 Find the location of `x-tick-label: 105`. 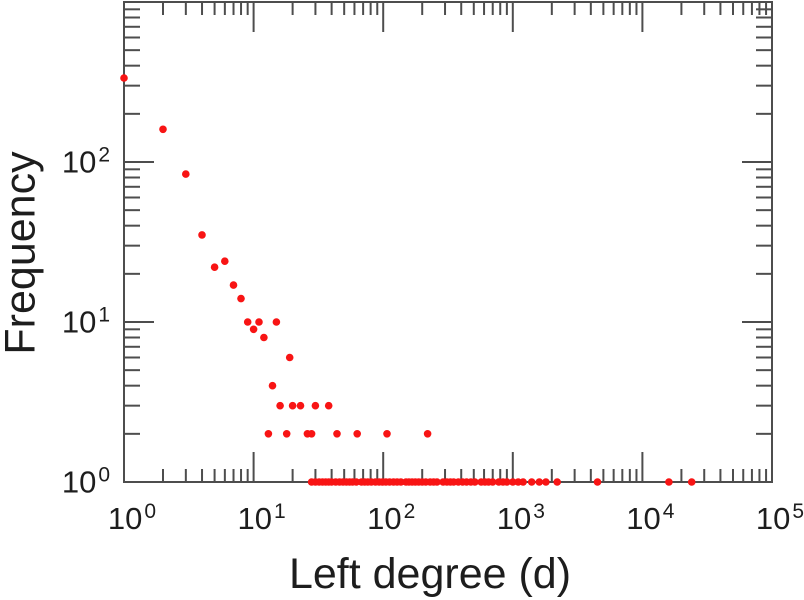

x-tick-label: 105 is located at coordinates (779, 518).